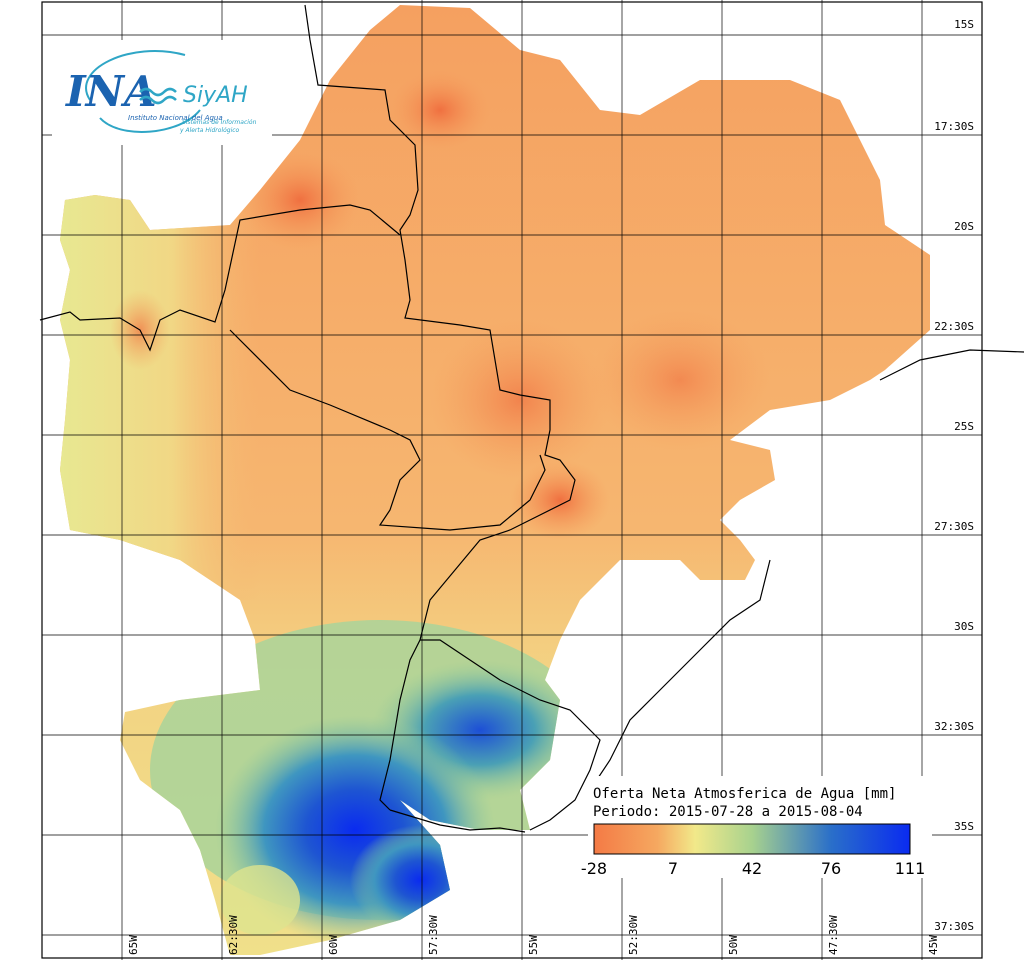 This screenshot has width=1024, height=960. Describe the element at coordinates (233, 935) in the screenshot. I see `lon-label: 62:30W` at that location.